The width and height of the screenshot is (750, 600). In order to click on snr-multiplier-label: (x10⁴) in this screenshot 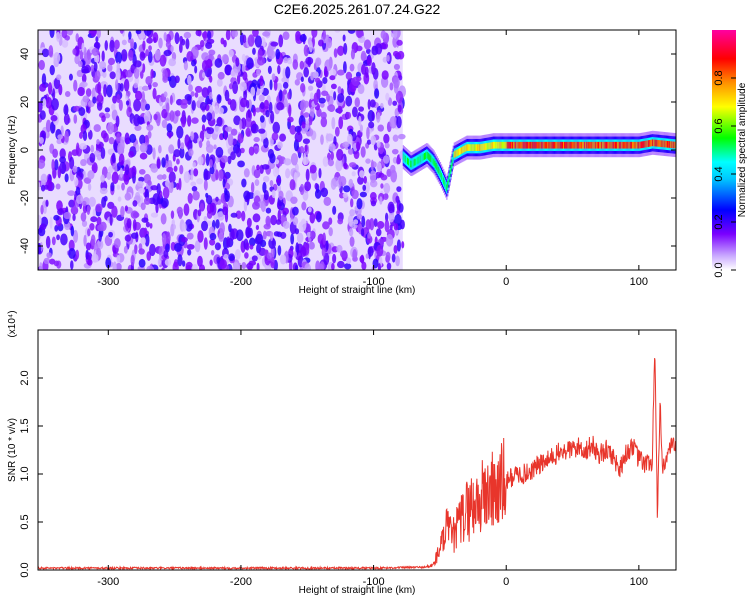, I will do `click(12, 323)`.